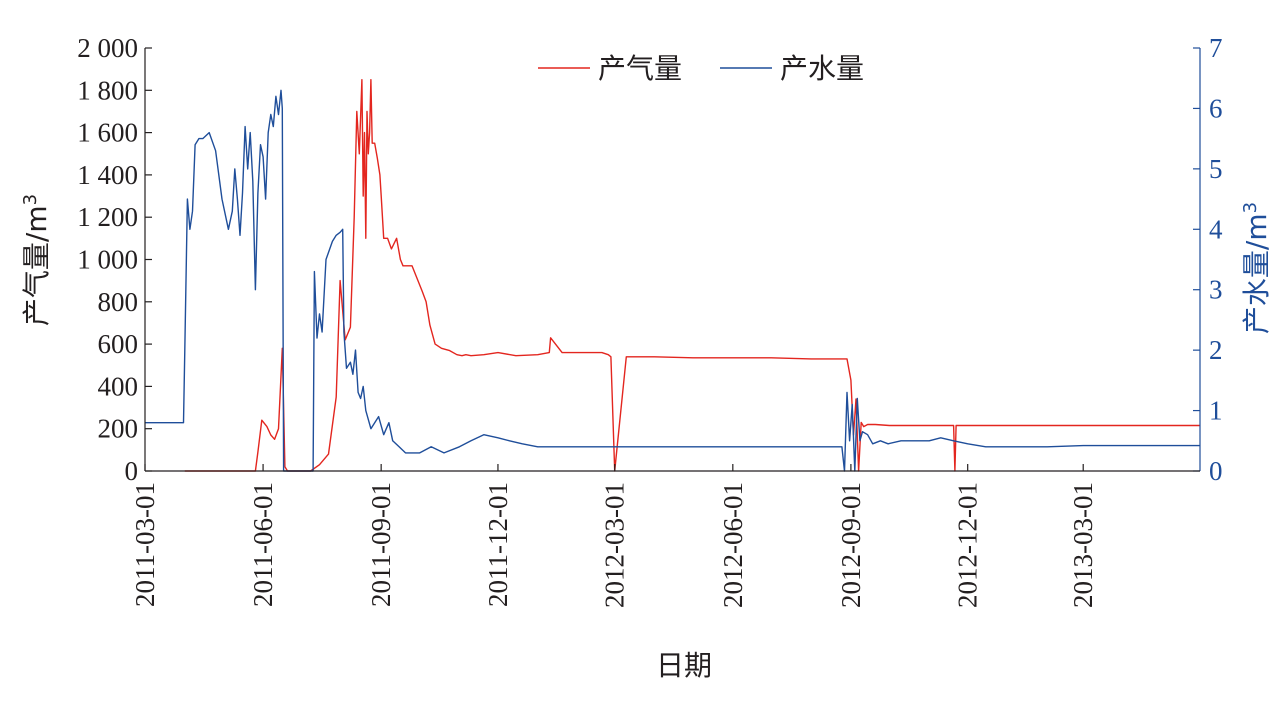 The width and height of the screenshot is (1286, 713). I want to click on right-y-tick-label: 6, so click(1216, 108).